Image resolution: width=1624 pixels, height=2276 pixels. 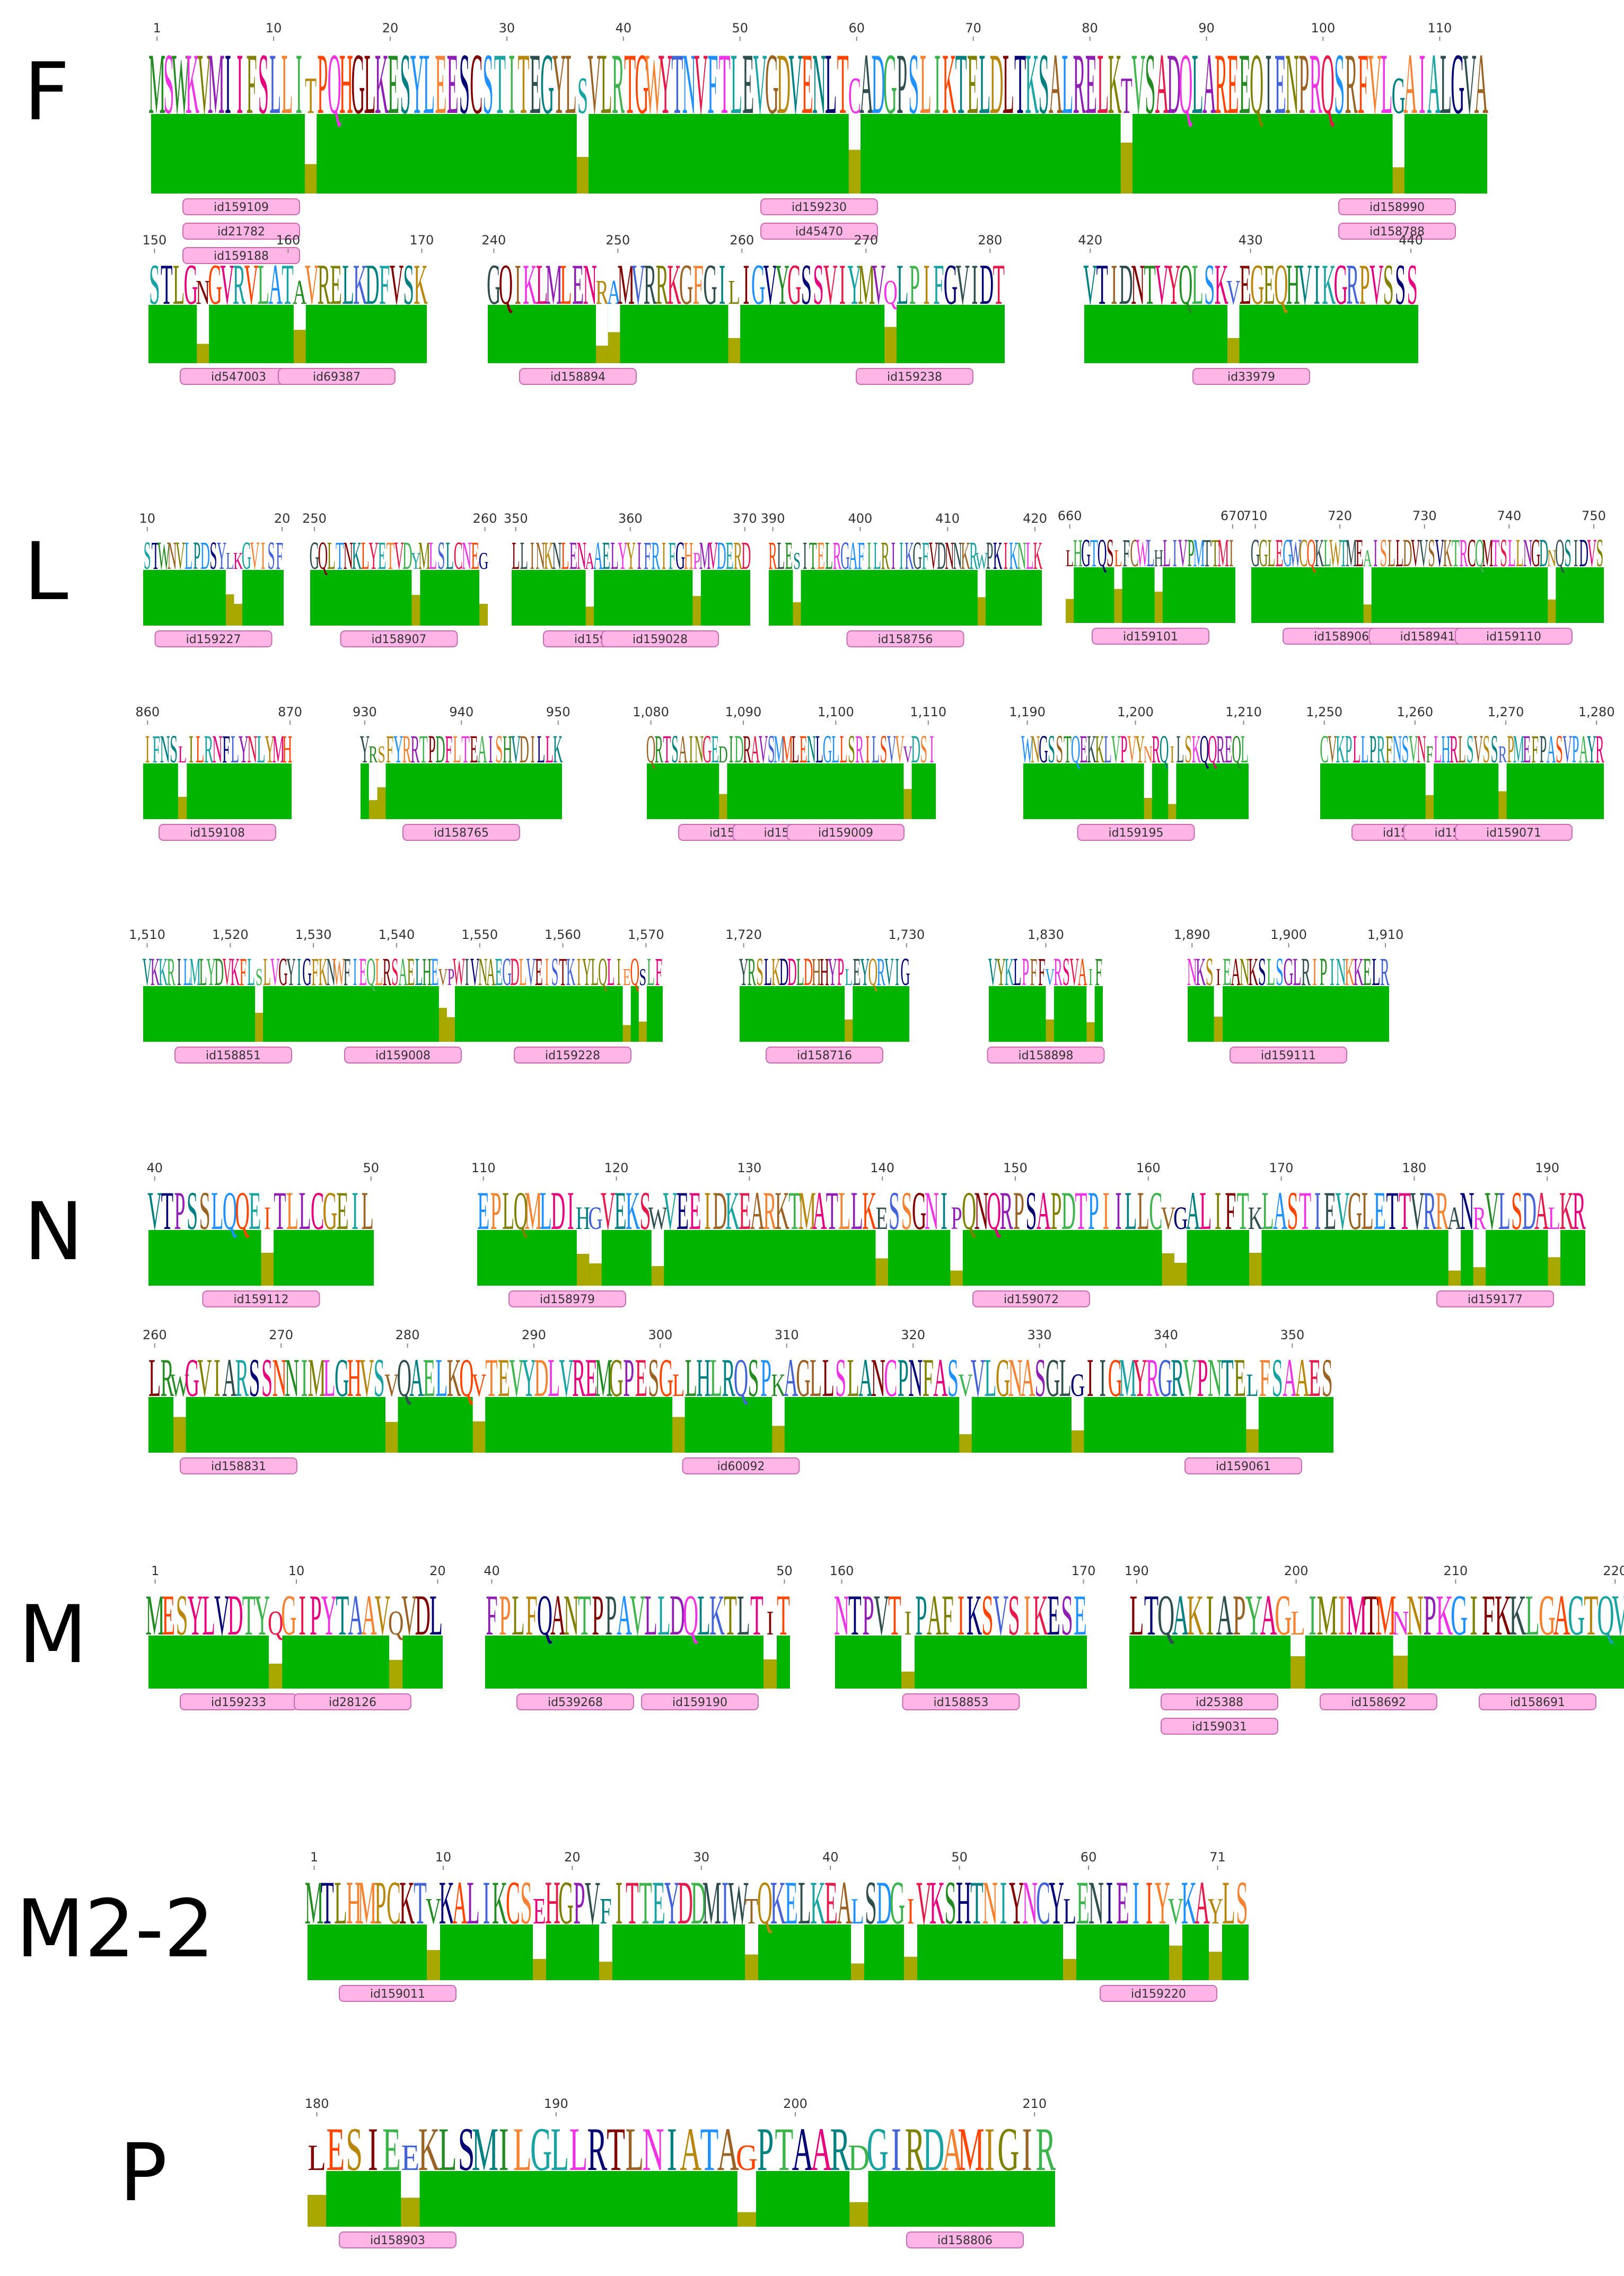 I want to click on logo-letter: T, so click(x=855, y=1615).